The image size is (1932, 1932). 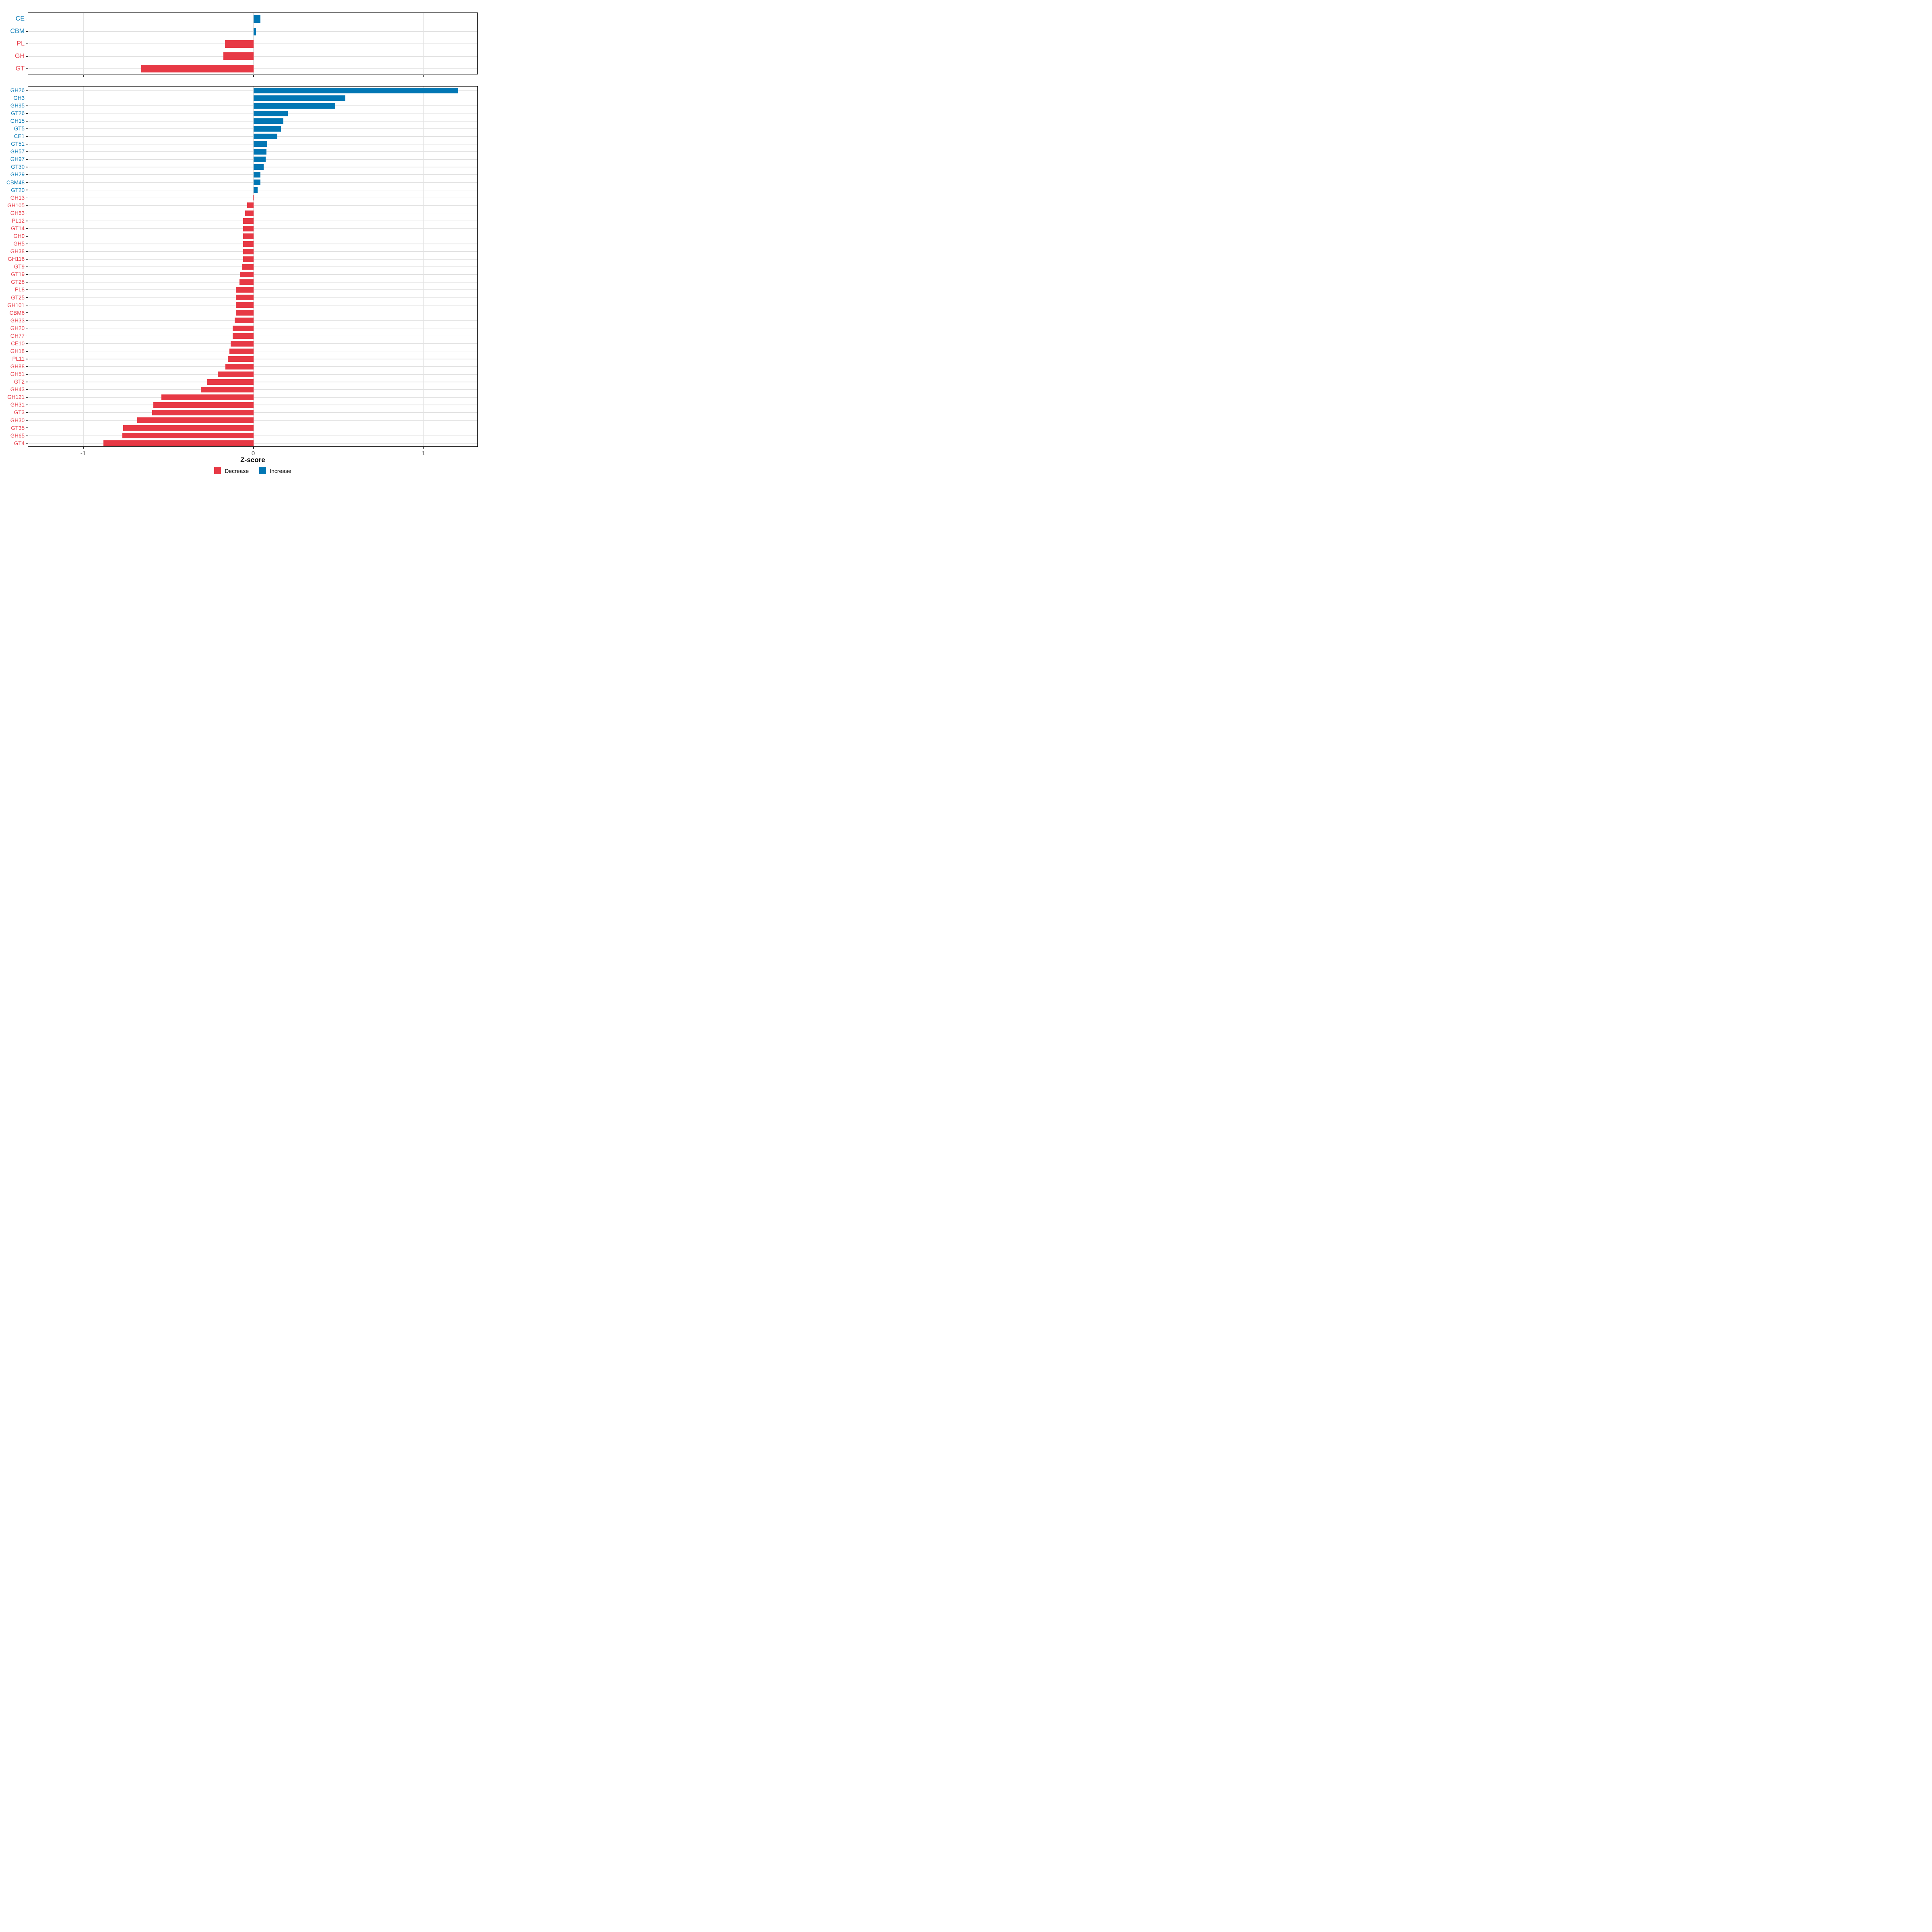 I want to click on bar-GH105, so click(x=250, y=205).